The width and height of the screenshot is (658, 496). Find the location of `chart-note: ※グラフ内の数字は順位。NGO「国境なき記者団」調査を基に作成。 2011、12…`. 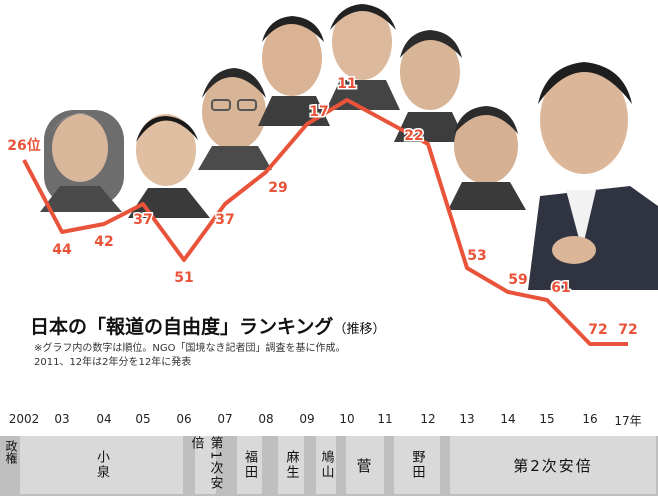

chart-note: ※グラフ内の数字は順位。NGO「国境なき記者団」調査を基に作成。 2011、12… is located at coordinates (189, 356).